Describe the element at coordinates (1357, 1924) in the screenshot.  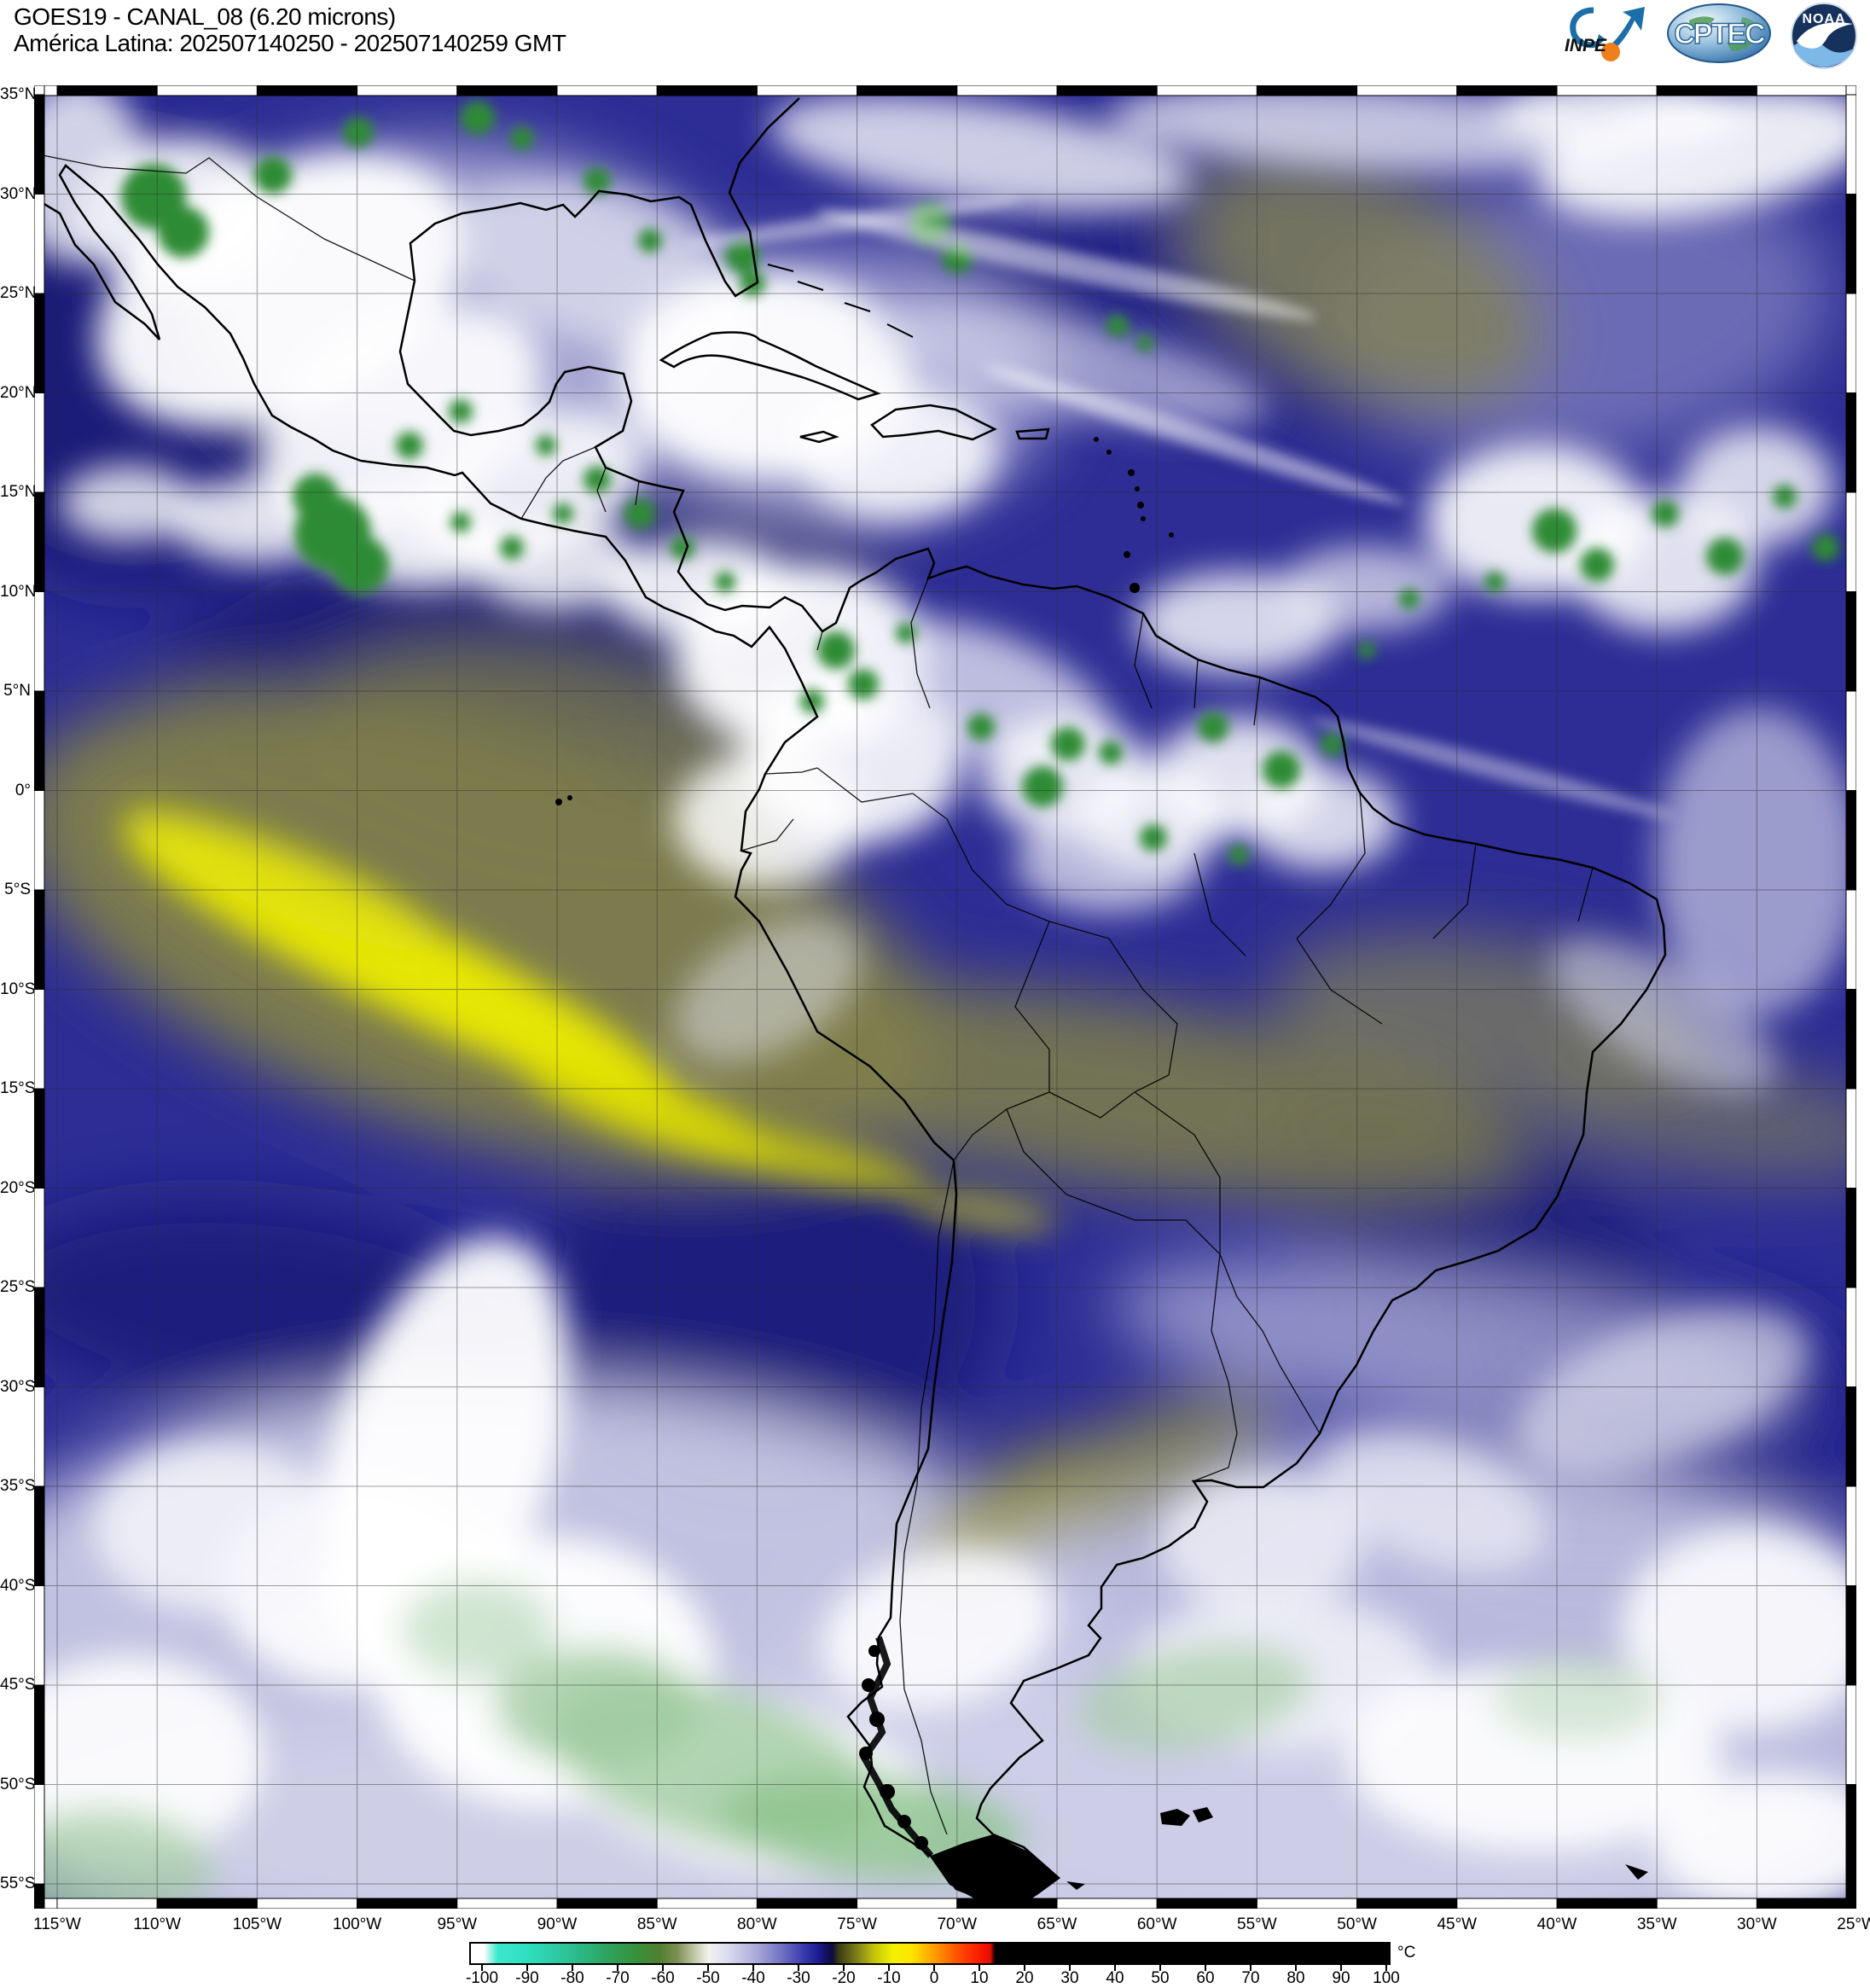
I see `lon-label: 50°W` at that location.